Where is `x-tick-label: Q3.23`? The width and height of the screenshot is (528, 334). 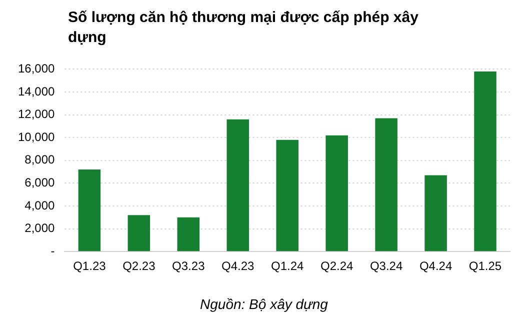
x-tick-label: Q3.23 is located at coordinates (189, 266).